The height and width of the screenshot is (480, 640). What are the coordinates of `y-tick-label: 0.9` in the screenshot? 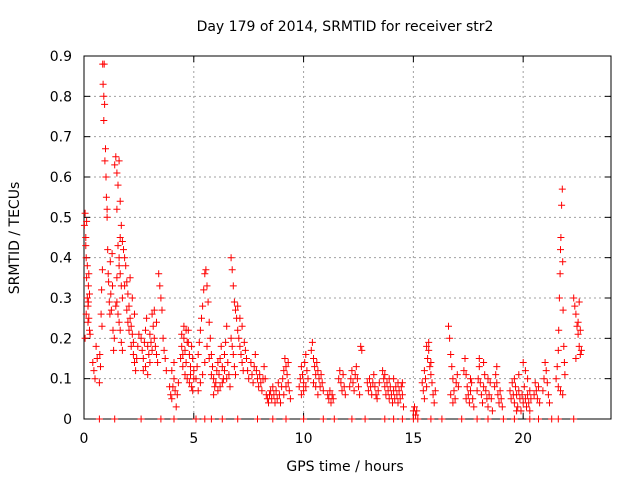 It's located at (61, 57).